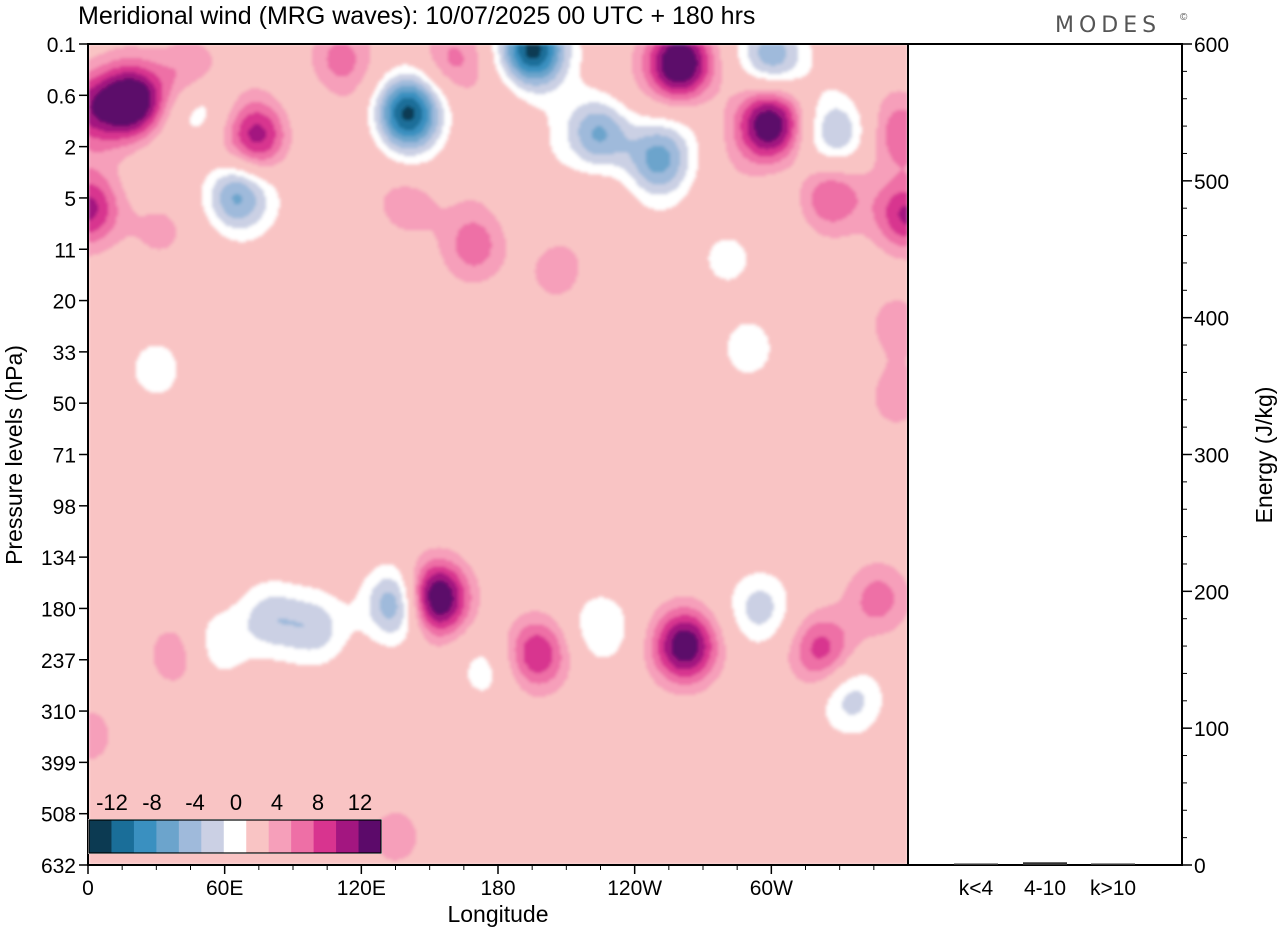  What do you see at coordinates (58, 815) in the screenshot?
I see `y-tick-label: 508` at bounding box center [58, 815].